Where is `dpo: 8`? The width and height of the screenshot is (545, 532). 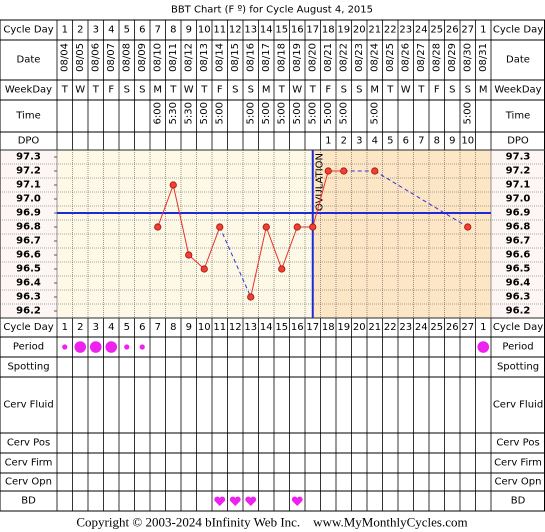
dpo: 8 is located at coordinates (437, 141).